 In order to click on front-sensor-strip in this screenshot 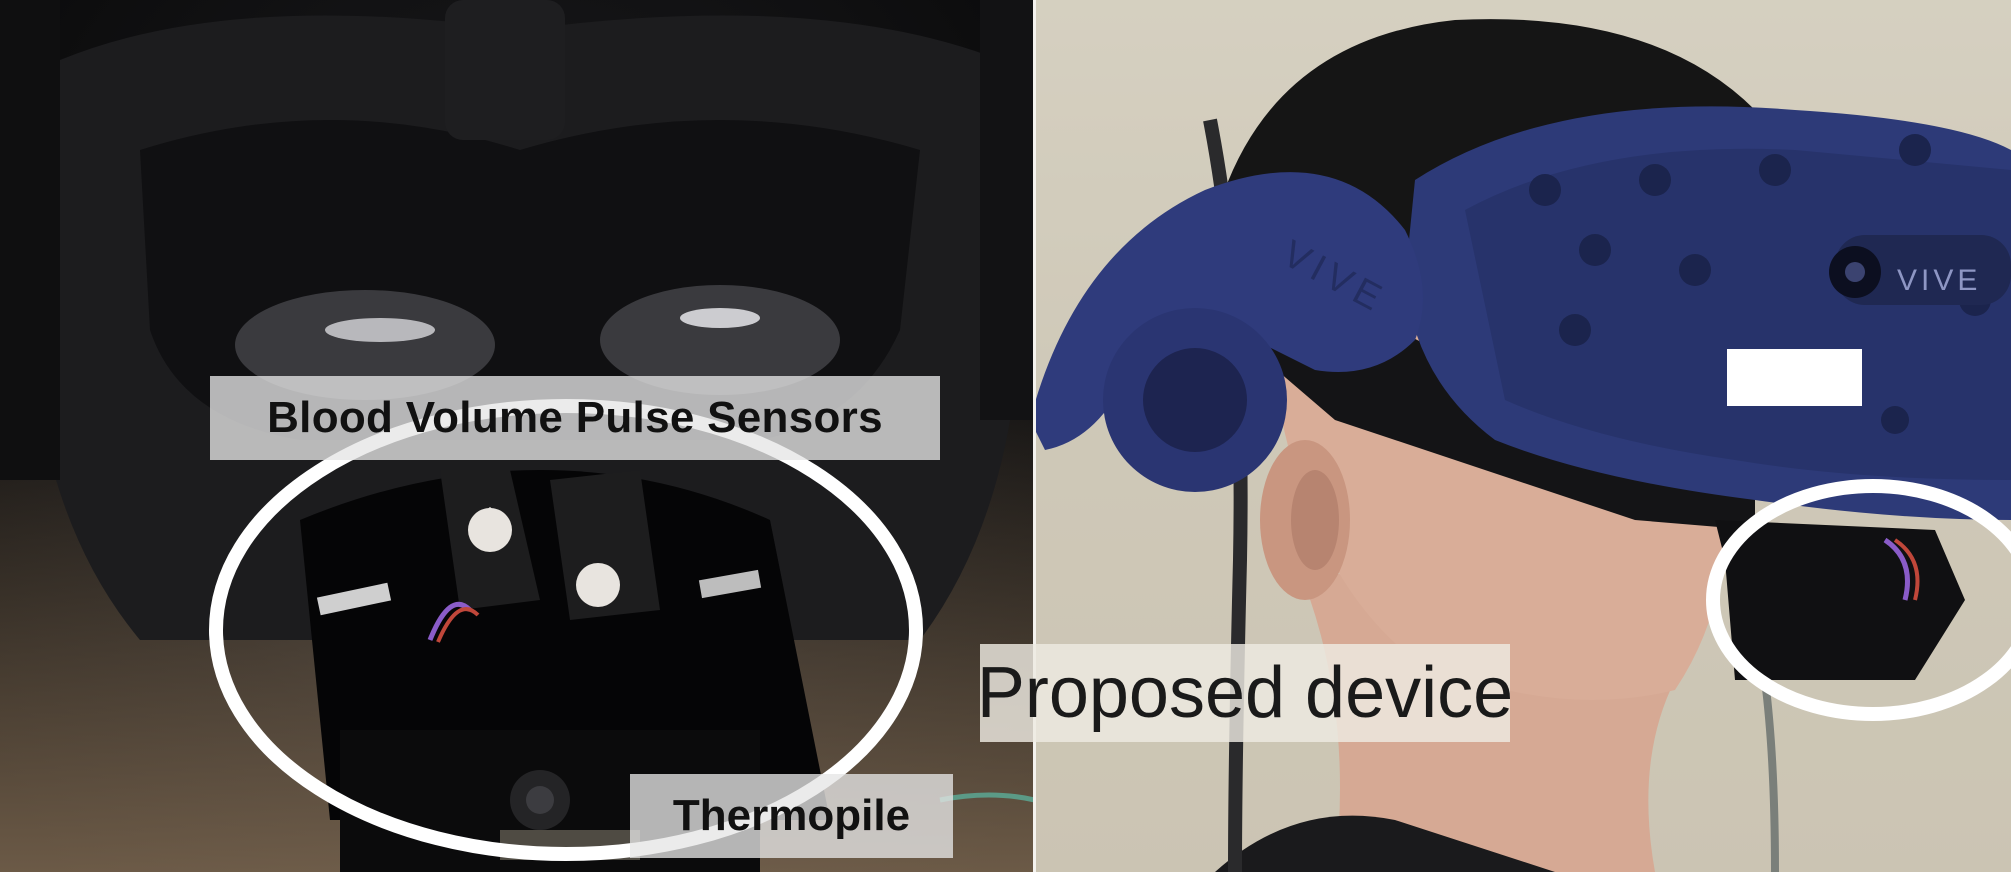, I will do `click(1923, 270)`.